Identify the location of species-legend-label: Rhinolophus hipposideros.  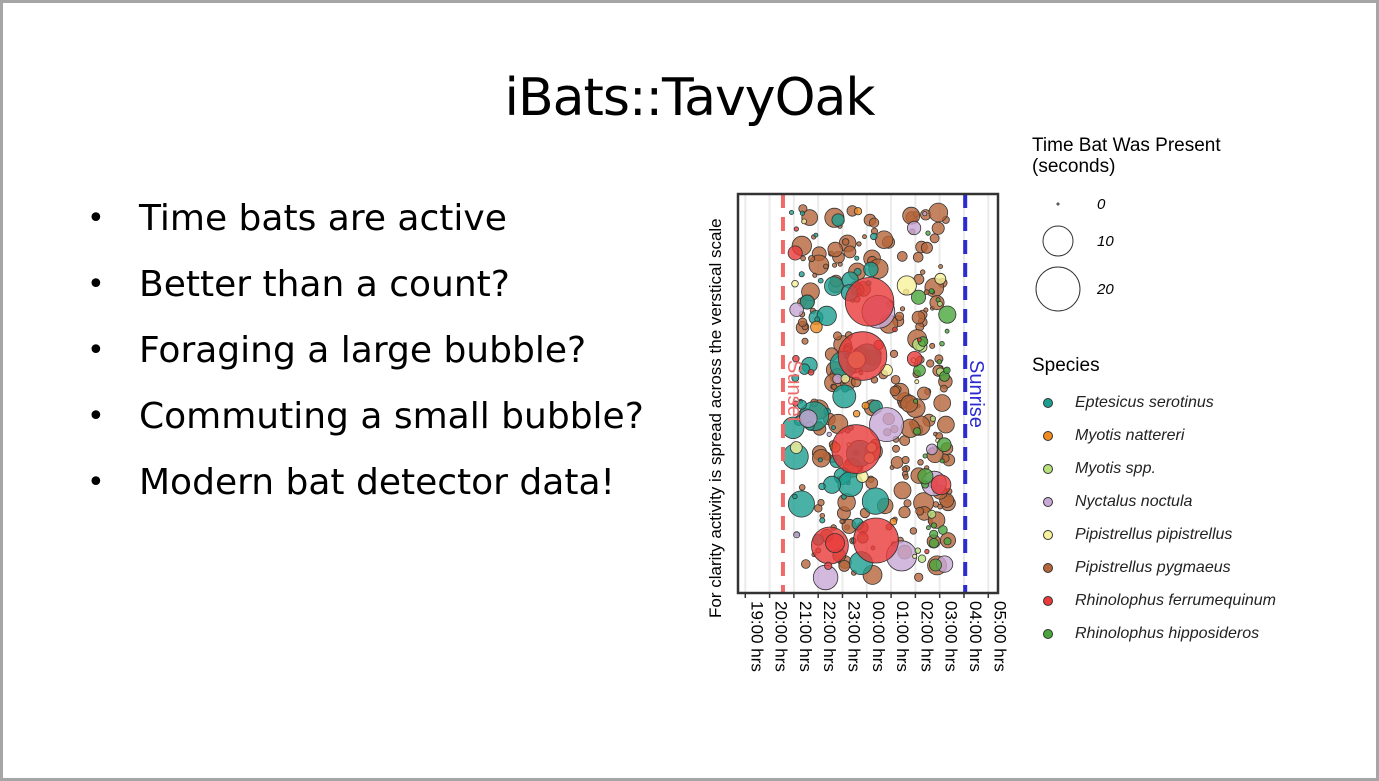
(1167, 633).